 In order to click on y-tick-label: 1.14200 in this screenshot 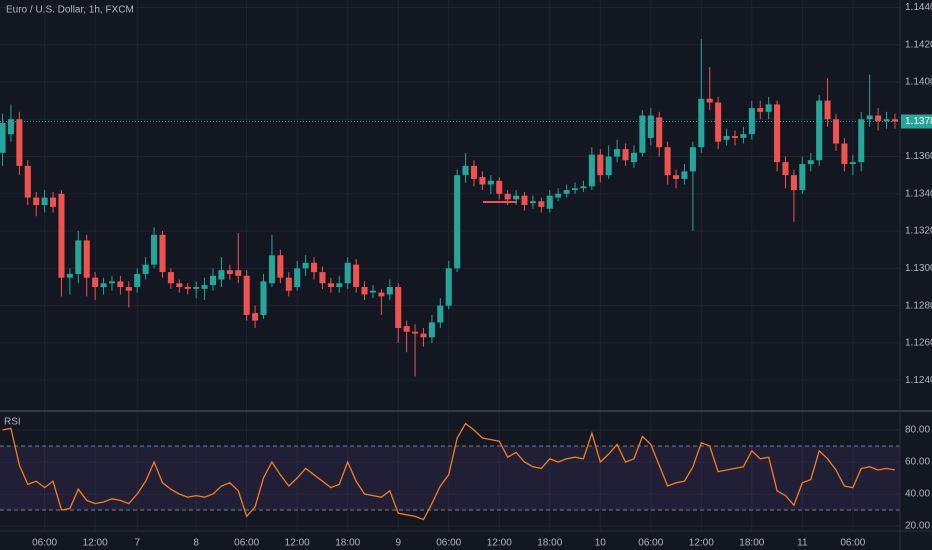, I will do `click(918, 44)`.